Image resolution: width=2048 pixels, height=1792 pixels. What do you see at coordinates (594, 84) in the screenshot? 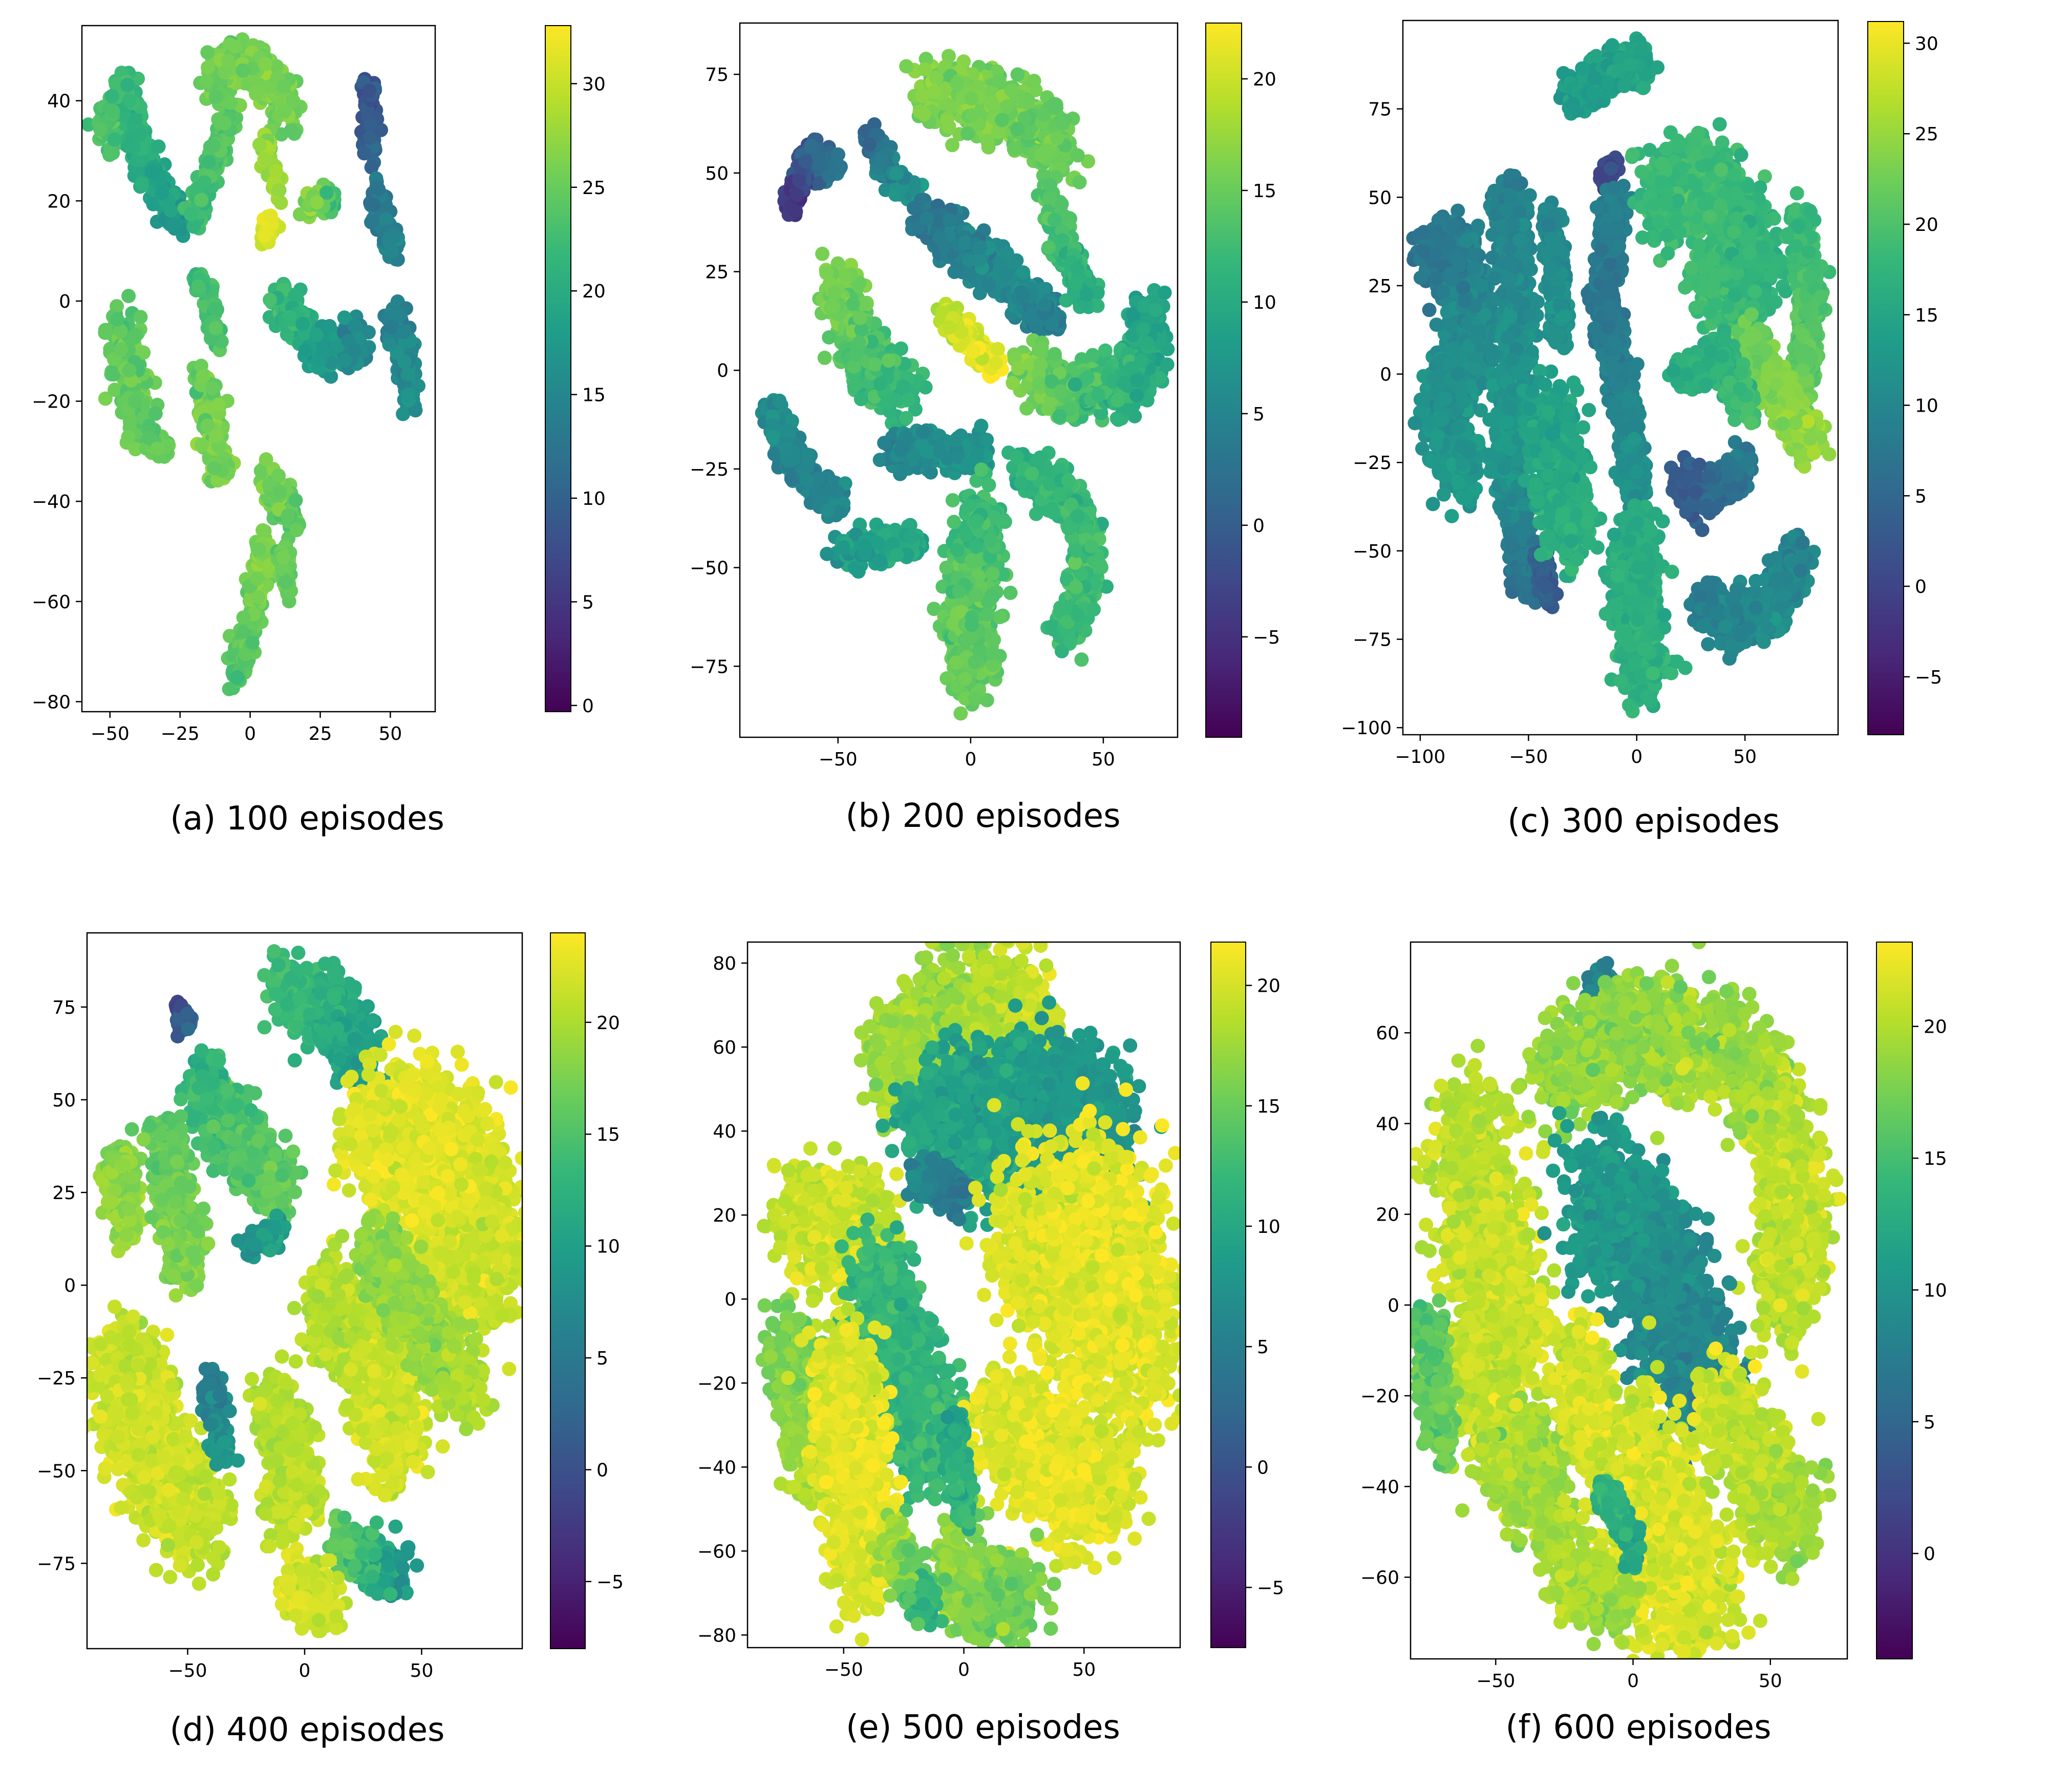
I see `colorbar-tick-label: 30` at bounding box center [594, 84].